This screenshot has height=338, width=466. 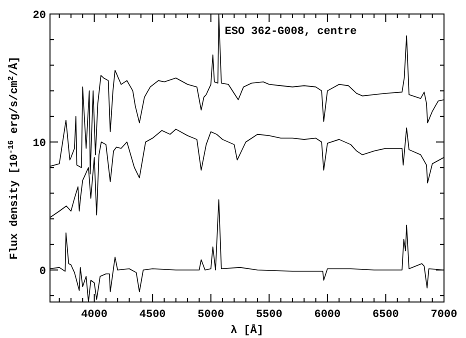 What do you see at coordinates (211, 315) in the screenshot?
I see `x-tick-label: 5000` at bounding box center [211, 315].